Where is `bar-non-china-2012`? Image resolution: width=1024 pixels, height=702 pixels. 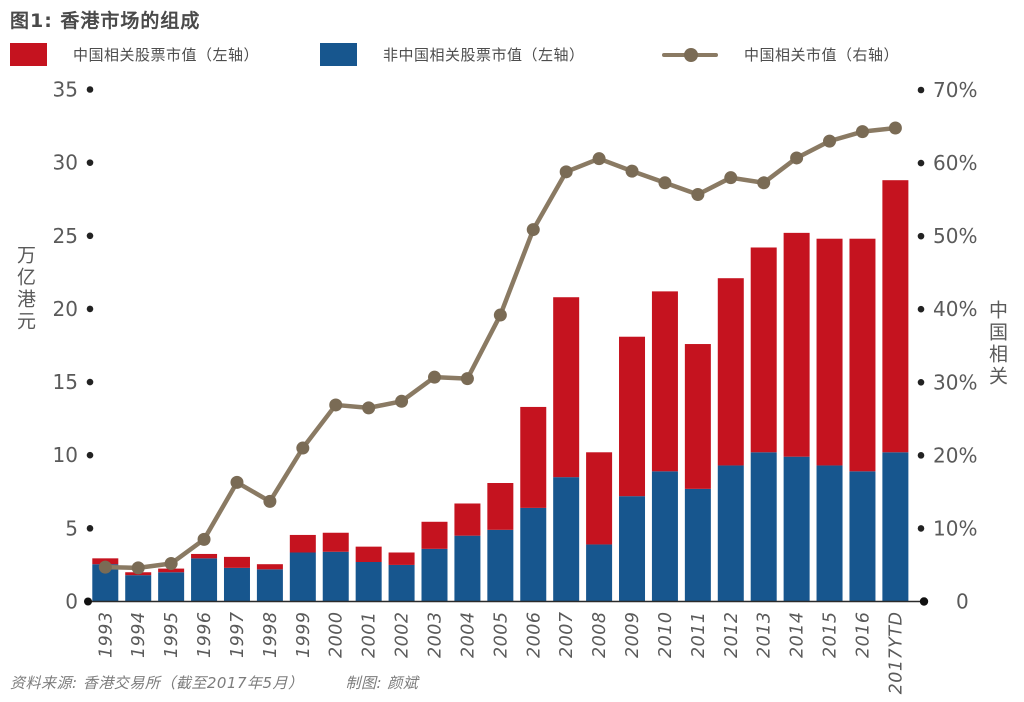 bar-non-china-2012 is located at coordinates (730, 533).